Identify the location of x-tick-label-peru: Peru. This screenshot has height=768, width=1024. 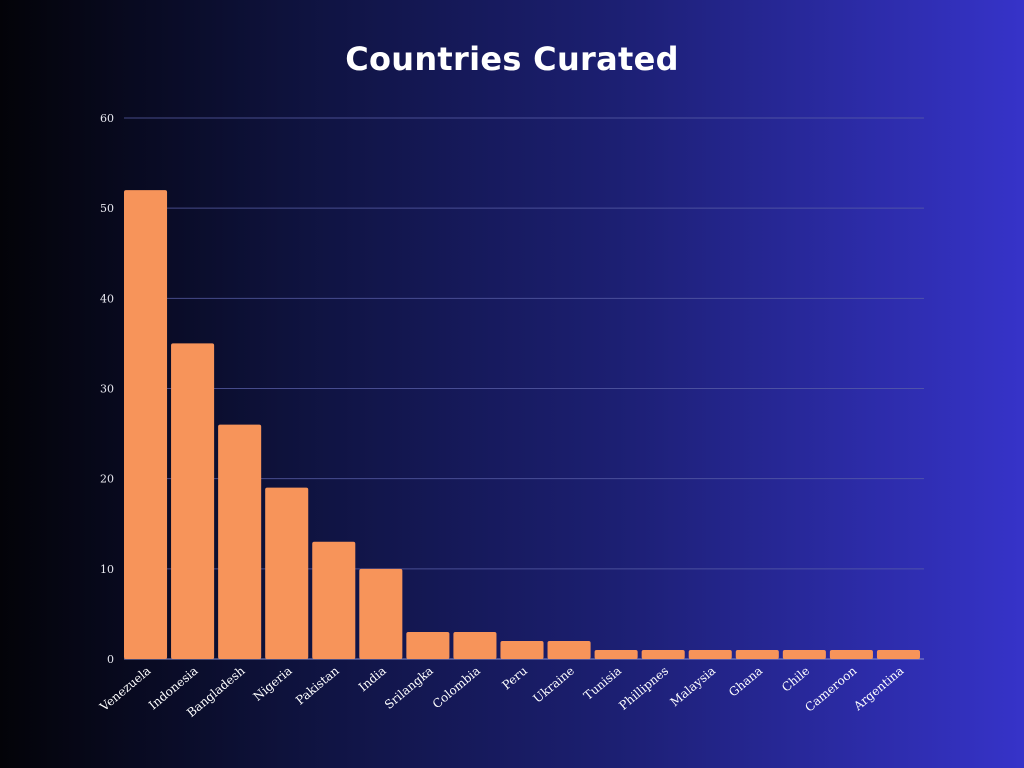
(514, 677).